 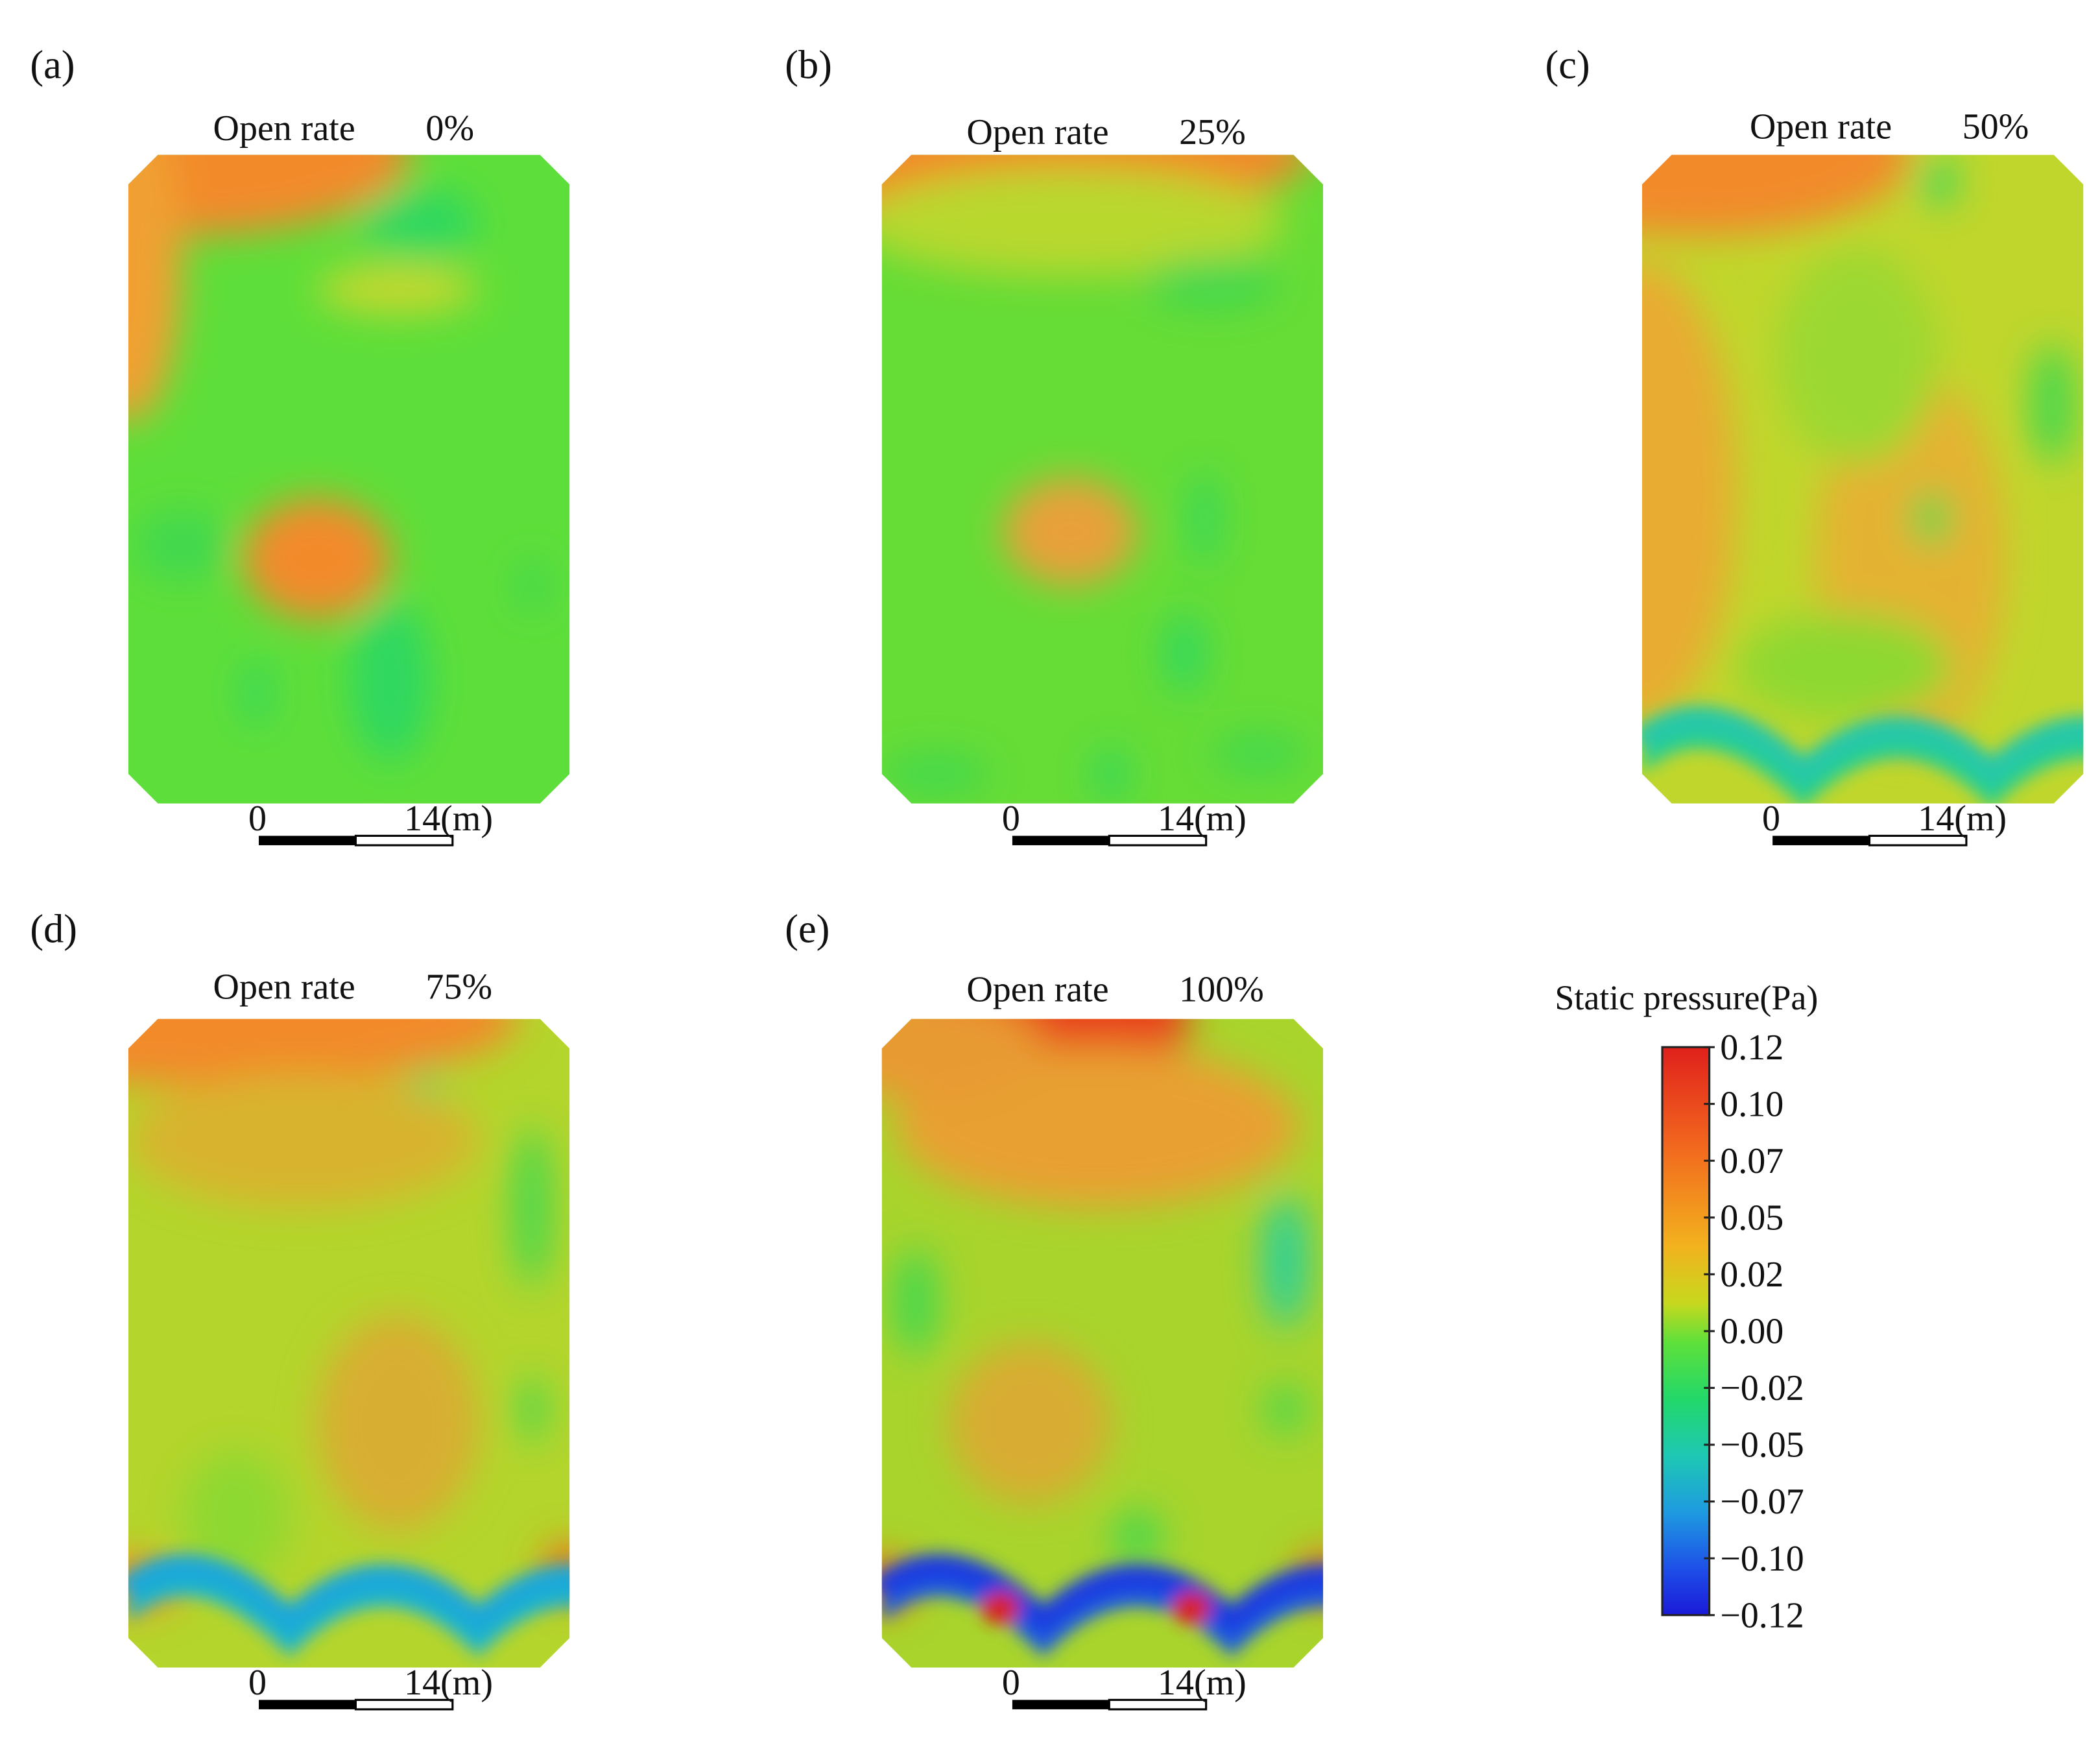 I want to click on panel: (a) Open rate 0% 0 14(m), so click(x=300, y=445).